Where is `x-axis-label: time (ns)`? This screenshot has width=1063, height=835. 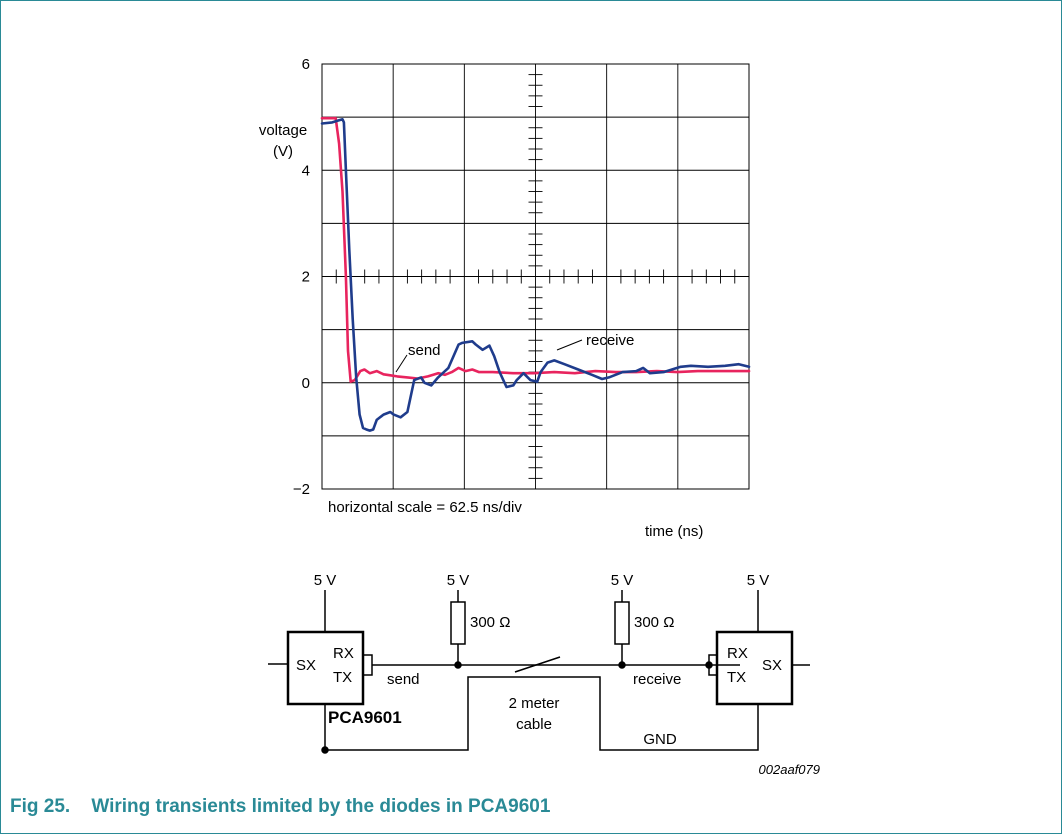
x-axis-label: time (ns) is located at coordinates (674, 531).